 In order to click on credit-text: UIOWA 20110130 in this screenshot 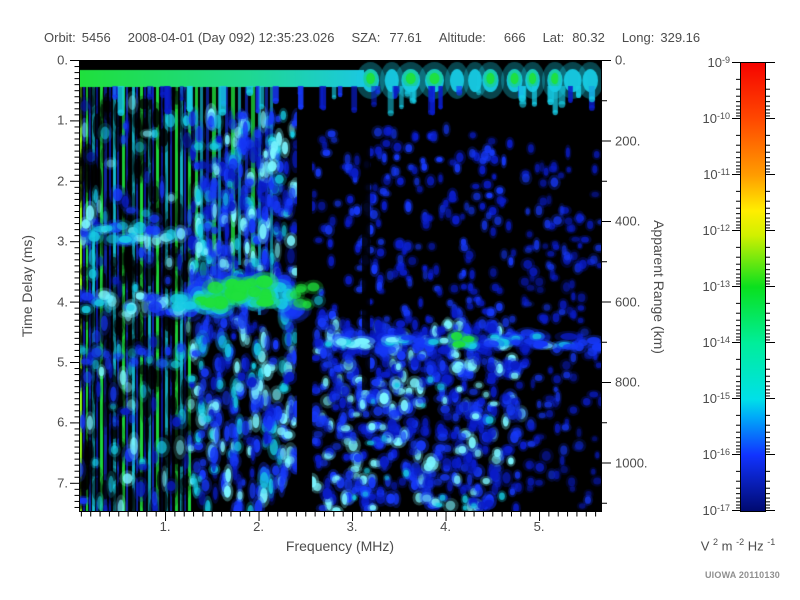, I will do `click(742, 575)`.